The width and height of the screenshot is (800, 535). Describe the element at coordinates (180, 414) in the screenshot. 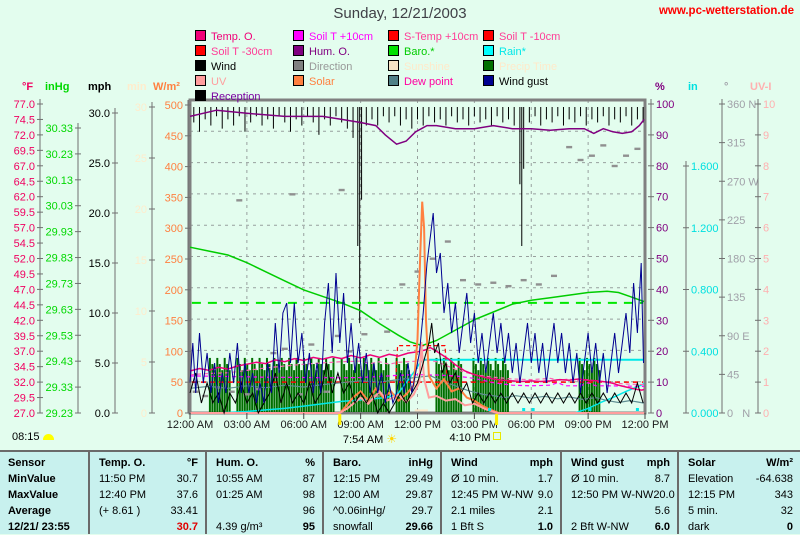

I see `solar-axis-label: 0` at that location.